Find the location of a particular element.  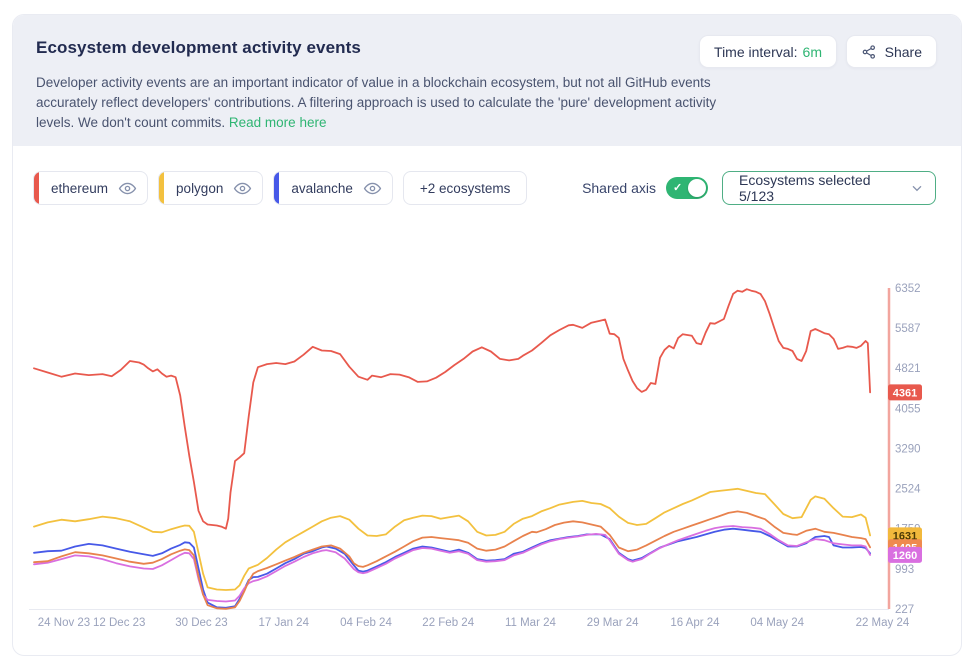

chip-ethereum: ethereum is located at coordinates (91, 188).